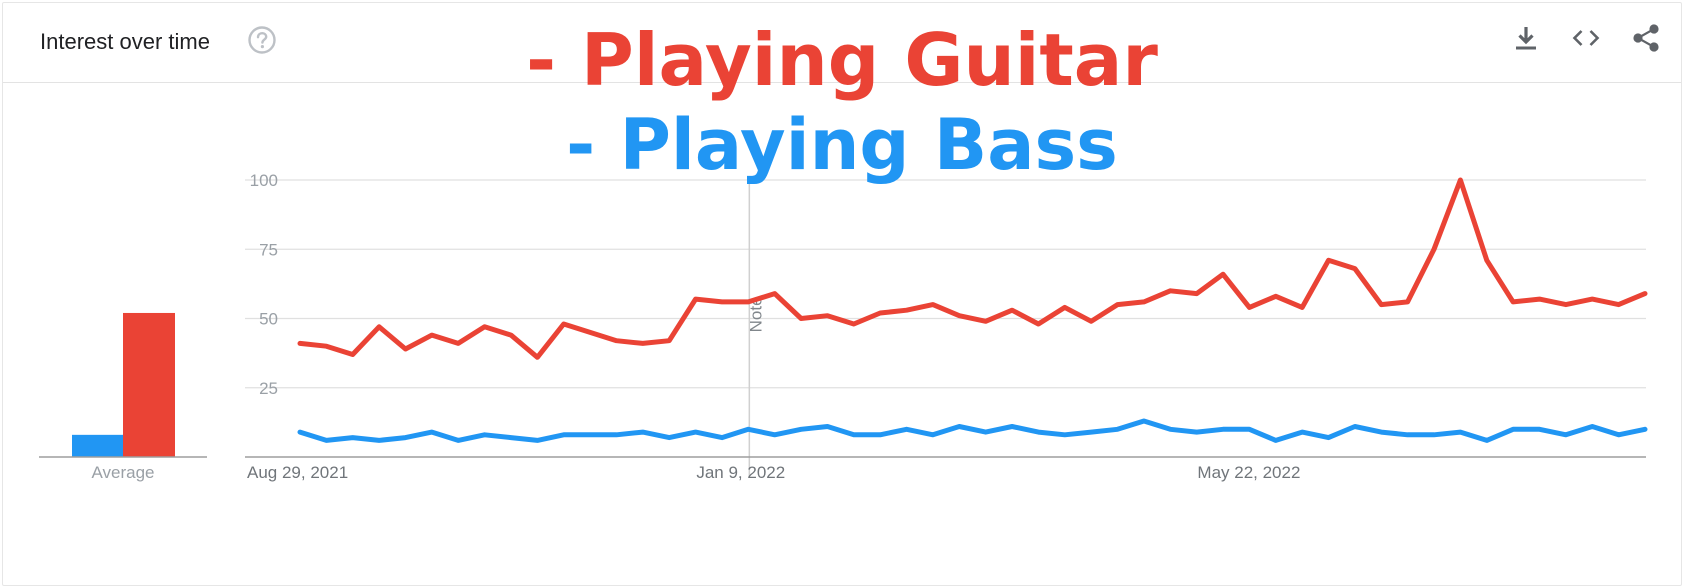  Describe the element at coordinates (262, 40) in the screenshot. I see `help-circle-icon` at that location.